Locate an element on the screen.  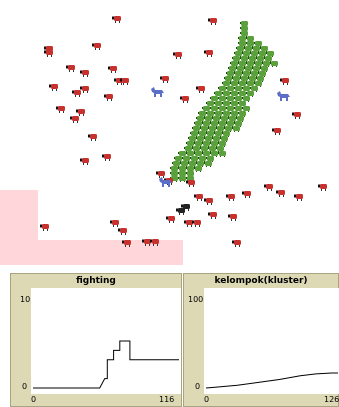
fighting-chart is located at coordinates (106, 364).